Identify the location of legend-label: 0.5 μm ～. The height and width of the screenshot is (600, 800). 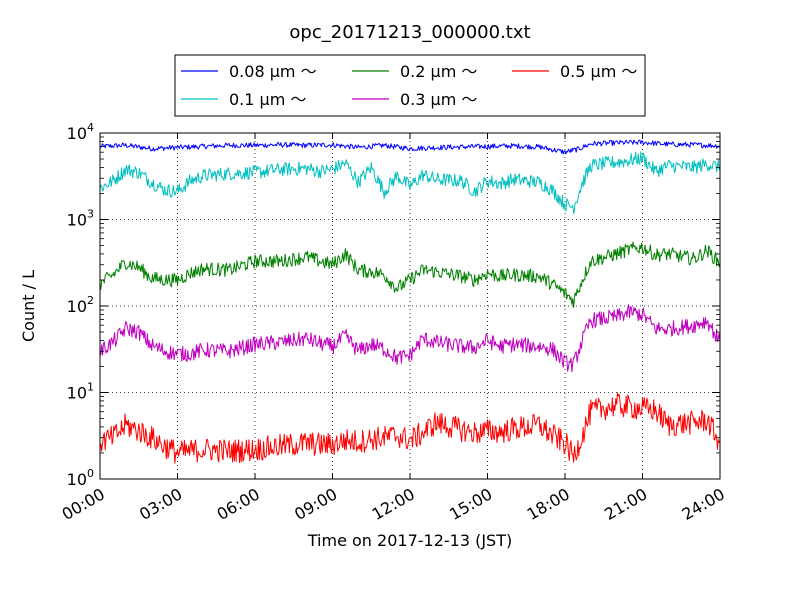
(598, 71).